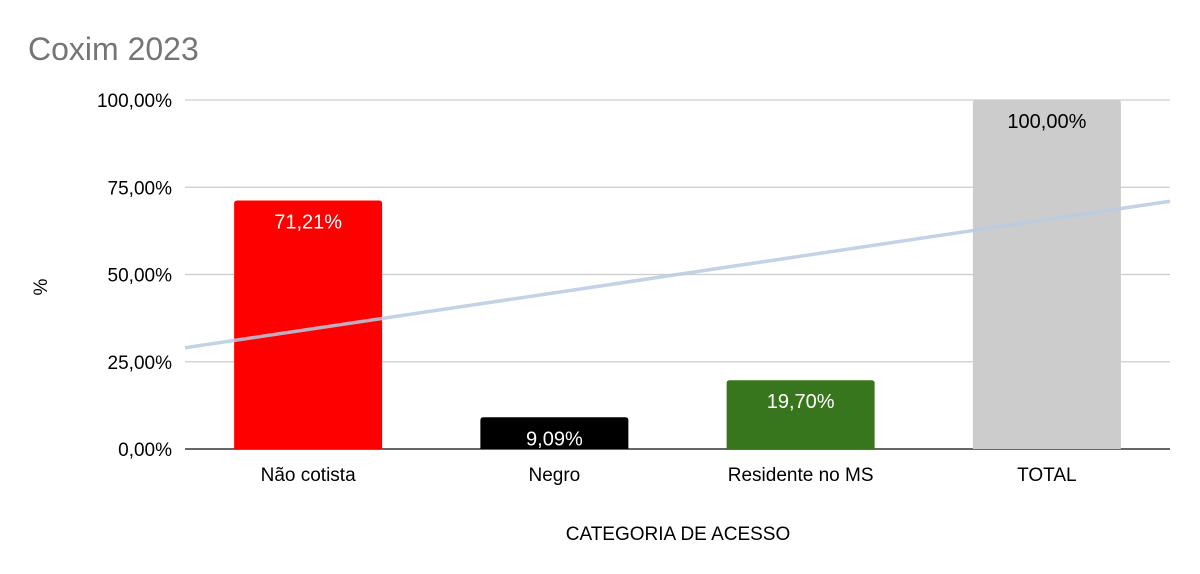 This screenshot has width=1200, height=574. Describe the element at coordinates (554, 439) in the screenshot. I see `data-label: 9,09%` at that location.